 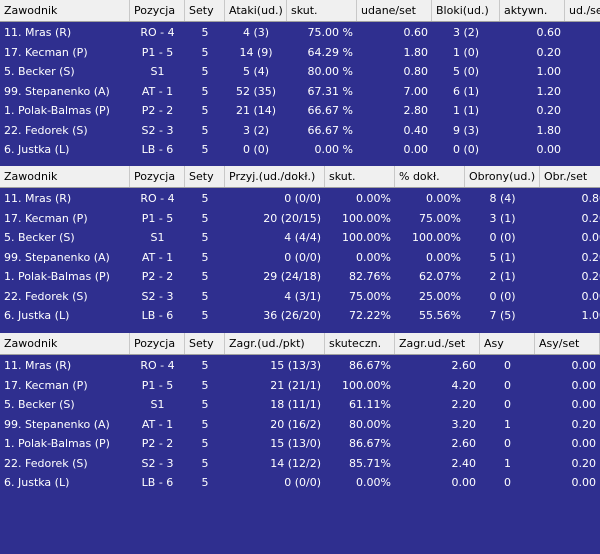 I want to click on column-header: Bloki(ud.), so click(x=466, y=10).